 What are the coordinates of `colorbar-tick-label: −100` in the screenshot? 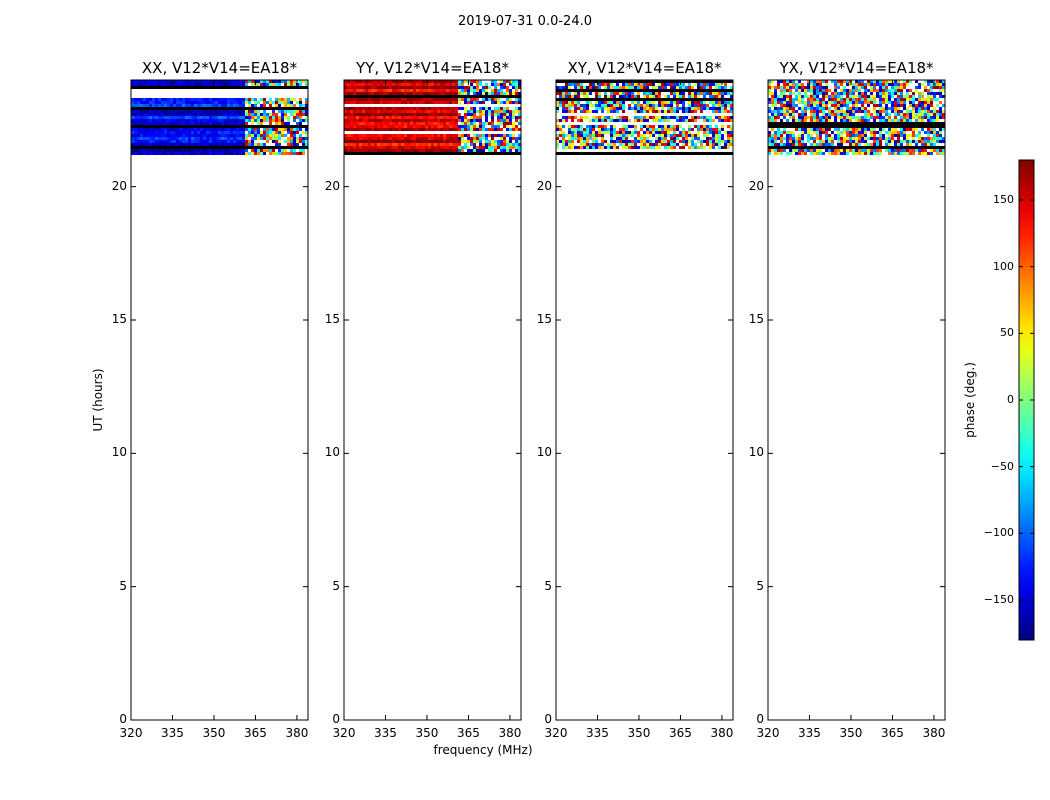 It's located at (998, 533).